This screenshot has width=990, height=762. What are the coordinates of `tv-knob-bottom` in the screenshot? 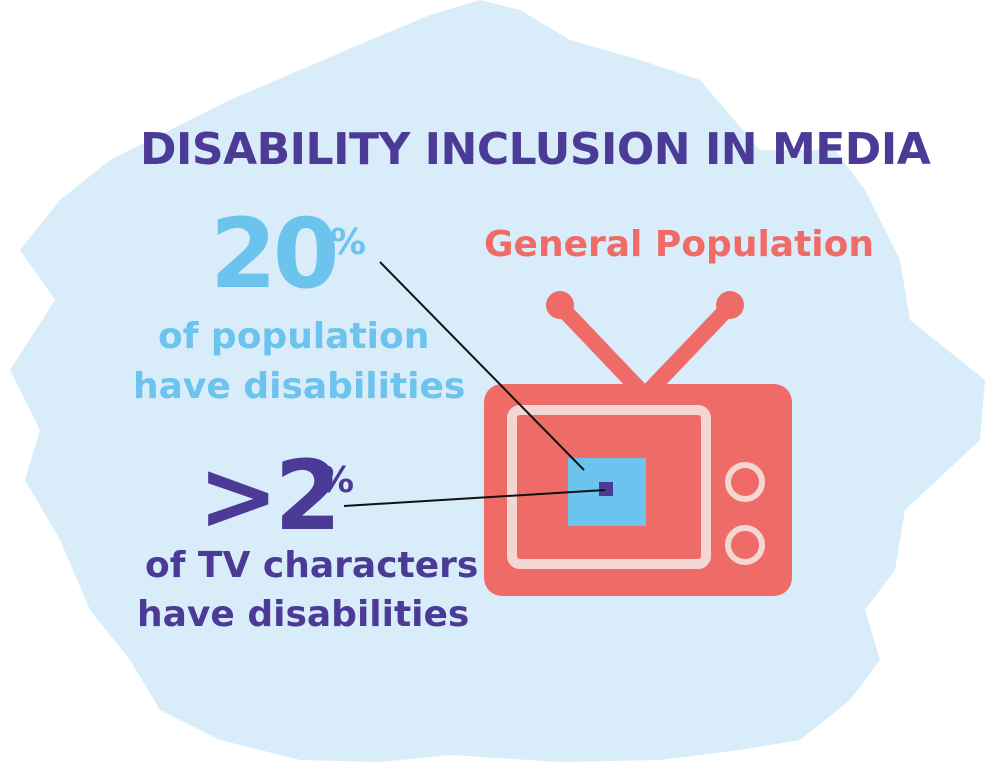 It's located at (745, 545).